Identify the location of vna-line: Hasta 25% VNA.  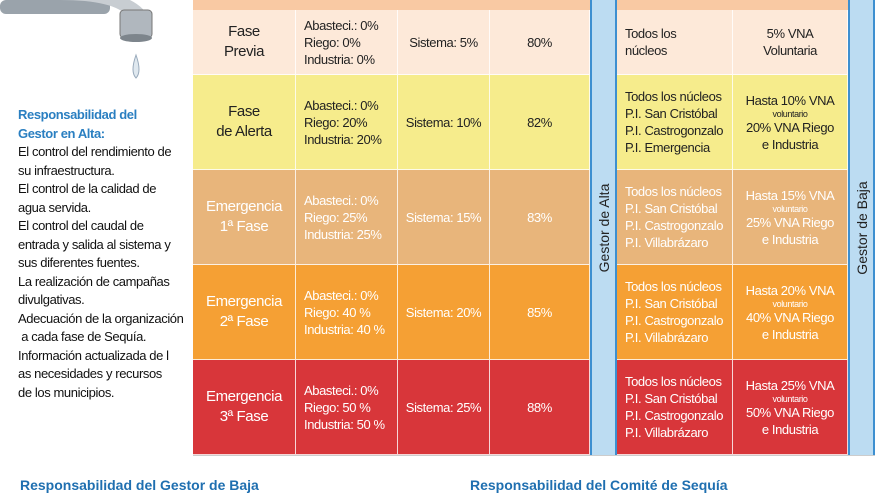
(790, 385).